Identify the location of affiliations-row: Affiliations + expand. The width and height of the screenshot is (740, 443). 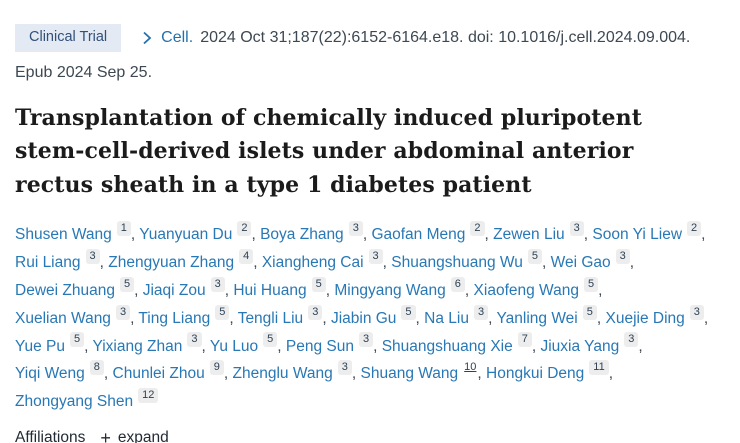
(366, 436).